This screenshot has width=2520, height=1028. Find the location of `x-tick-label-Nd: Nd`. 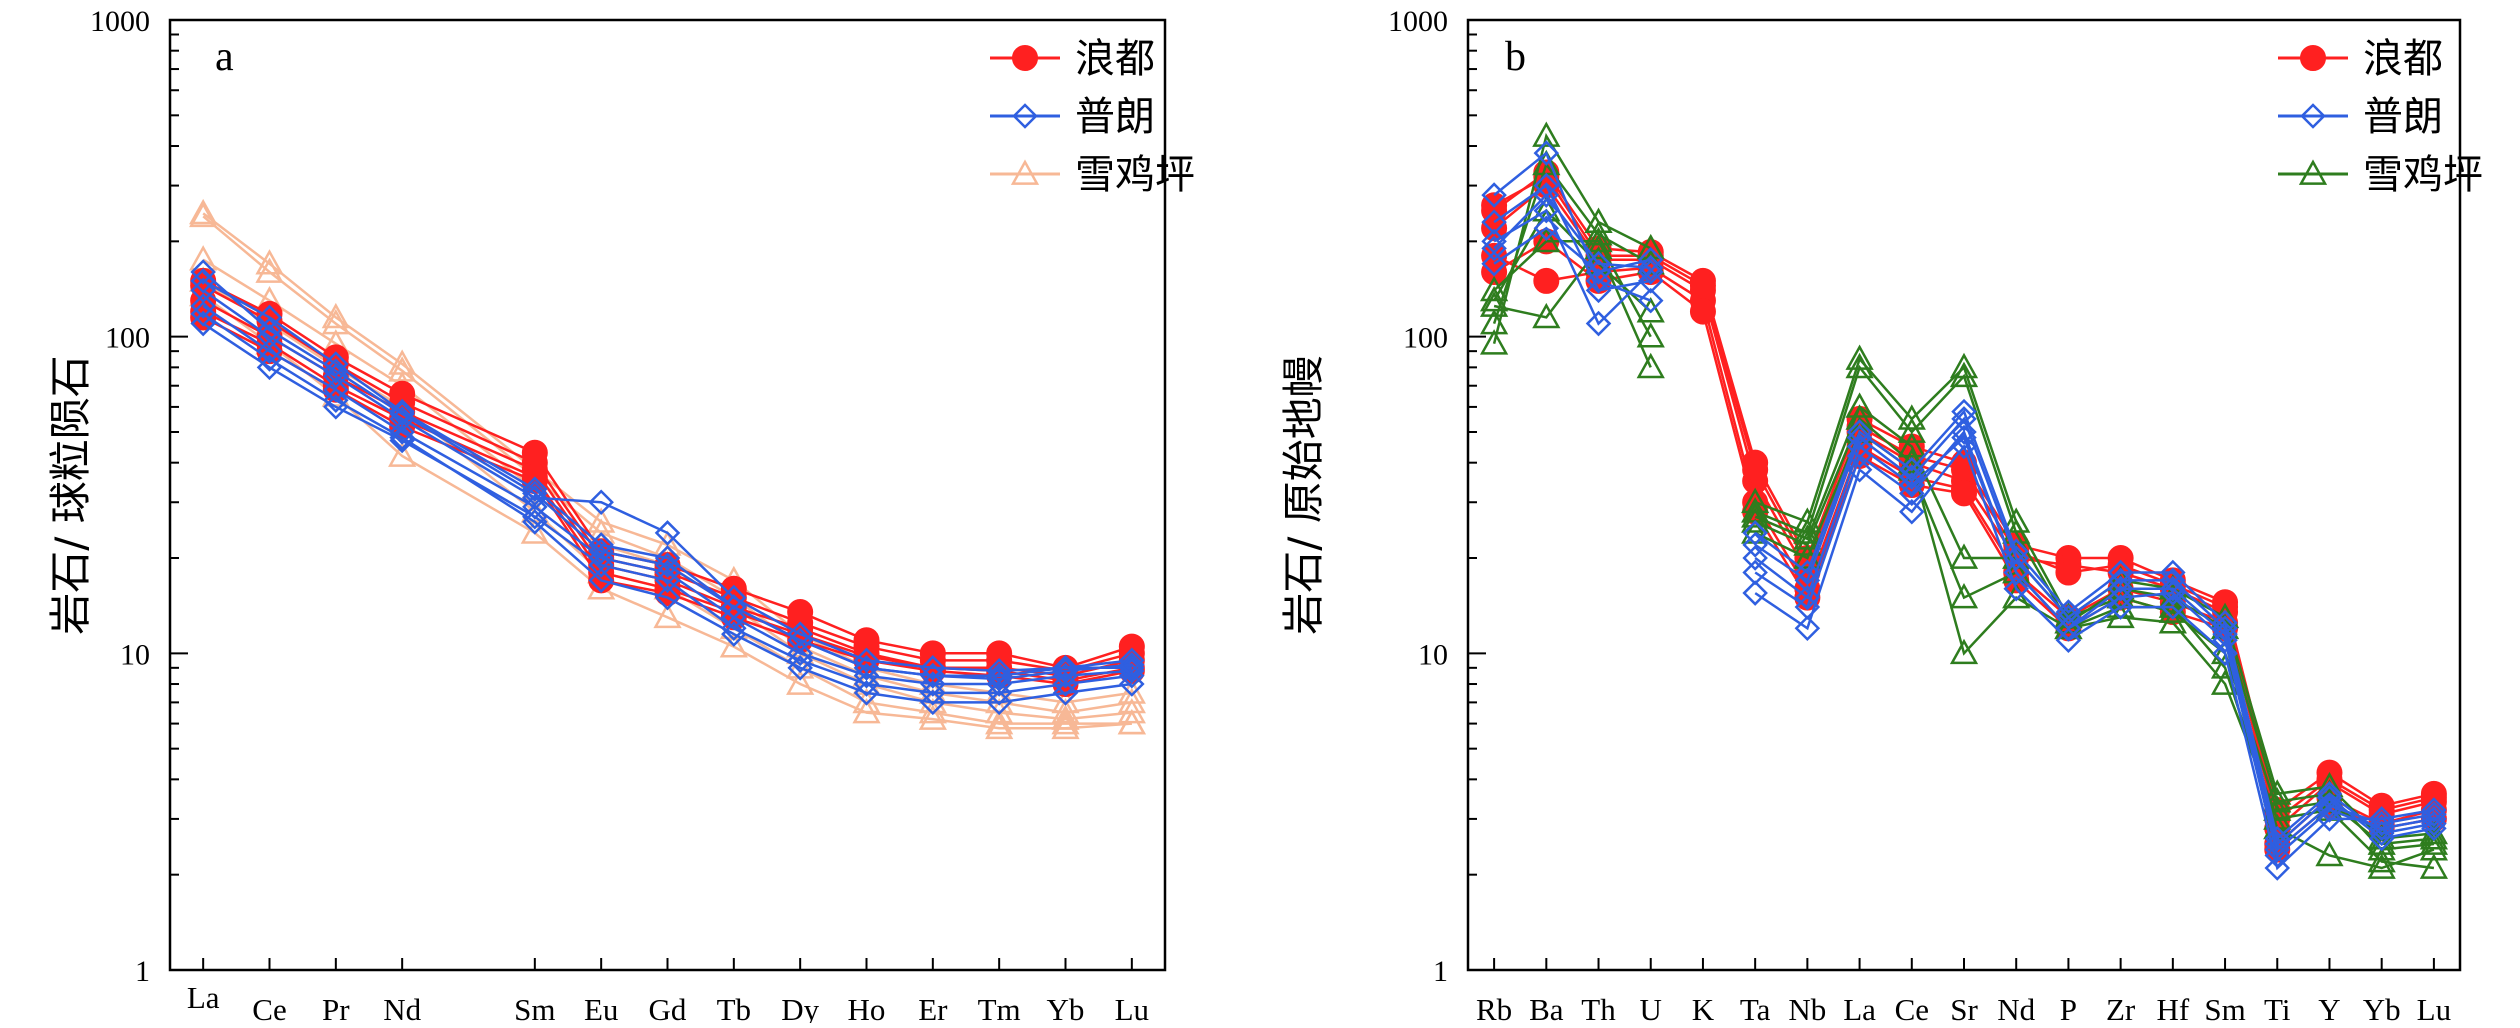

x-tick-label-Nd: Nd is located at coordinates (2016, 1007).